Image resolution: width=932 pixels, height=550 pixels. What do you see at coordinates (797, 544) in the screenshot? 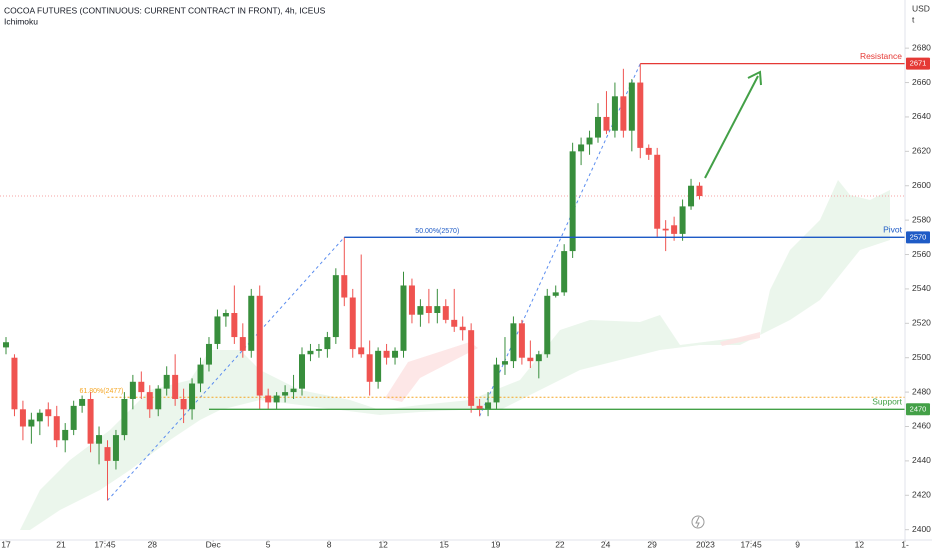
I see `x-tick-label: 9` at bounding box center [797, 544].